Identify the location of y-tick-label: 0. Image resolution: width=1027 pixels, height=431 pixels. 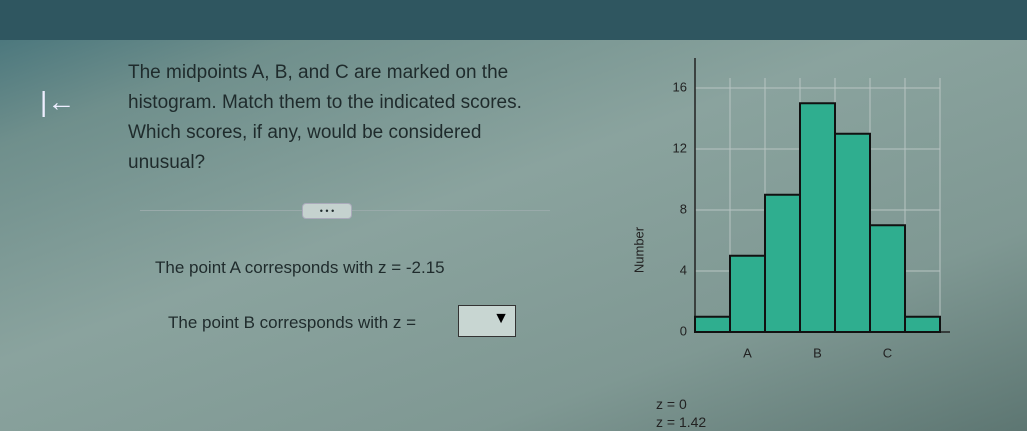
(683, 330).